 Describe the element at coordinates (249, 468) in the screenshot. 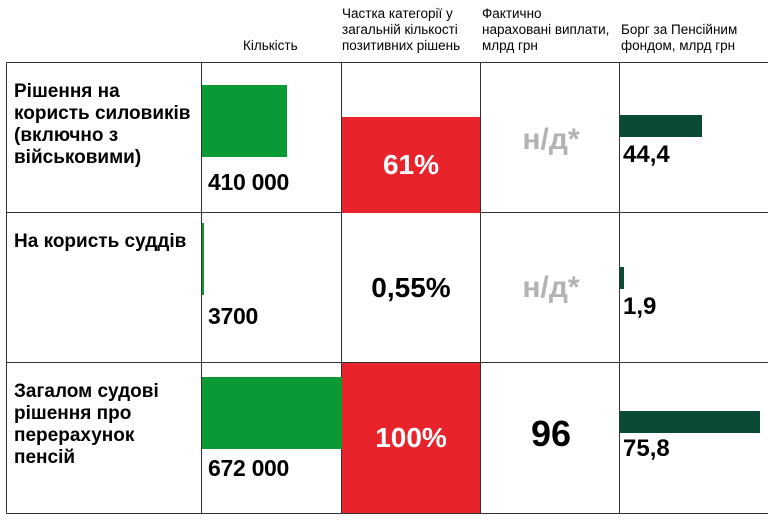

I see `count-value: 672 000` at that location.